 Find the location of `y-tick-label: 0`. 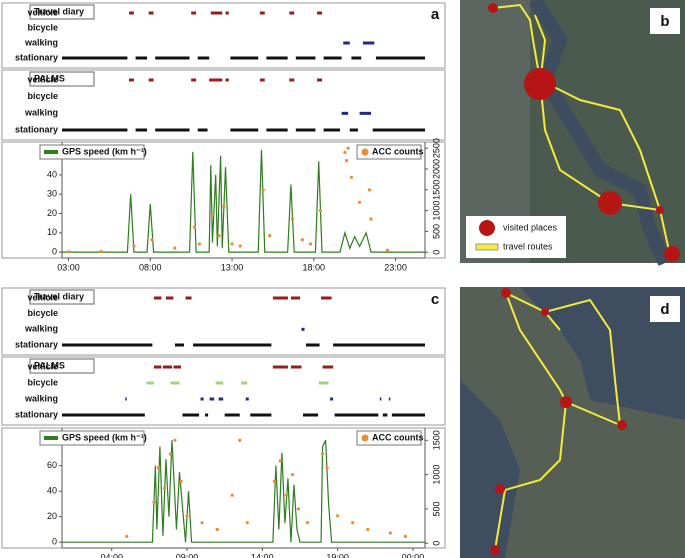

y-tick-label: 0 is located at coordinates (54, 252).